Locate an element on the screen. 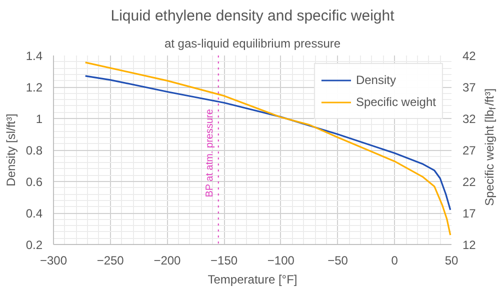 This screenshot has width=500, height=289. y2-tick-label: 22 is located at coordinates (469, 182).